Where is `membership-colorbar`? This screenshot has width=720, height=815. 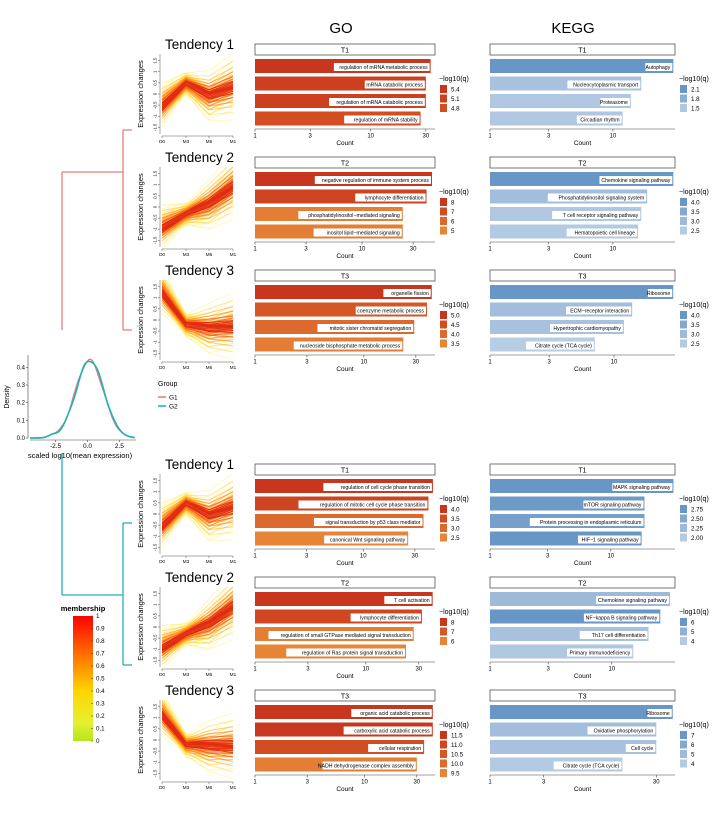 membership-colorbar is located at coordinates (83, 678).